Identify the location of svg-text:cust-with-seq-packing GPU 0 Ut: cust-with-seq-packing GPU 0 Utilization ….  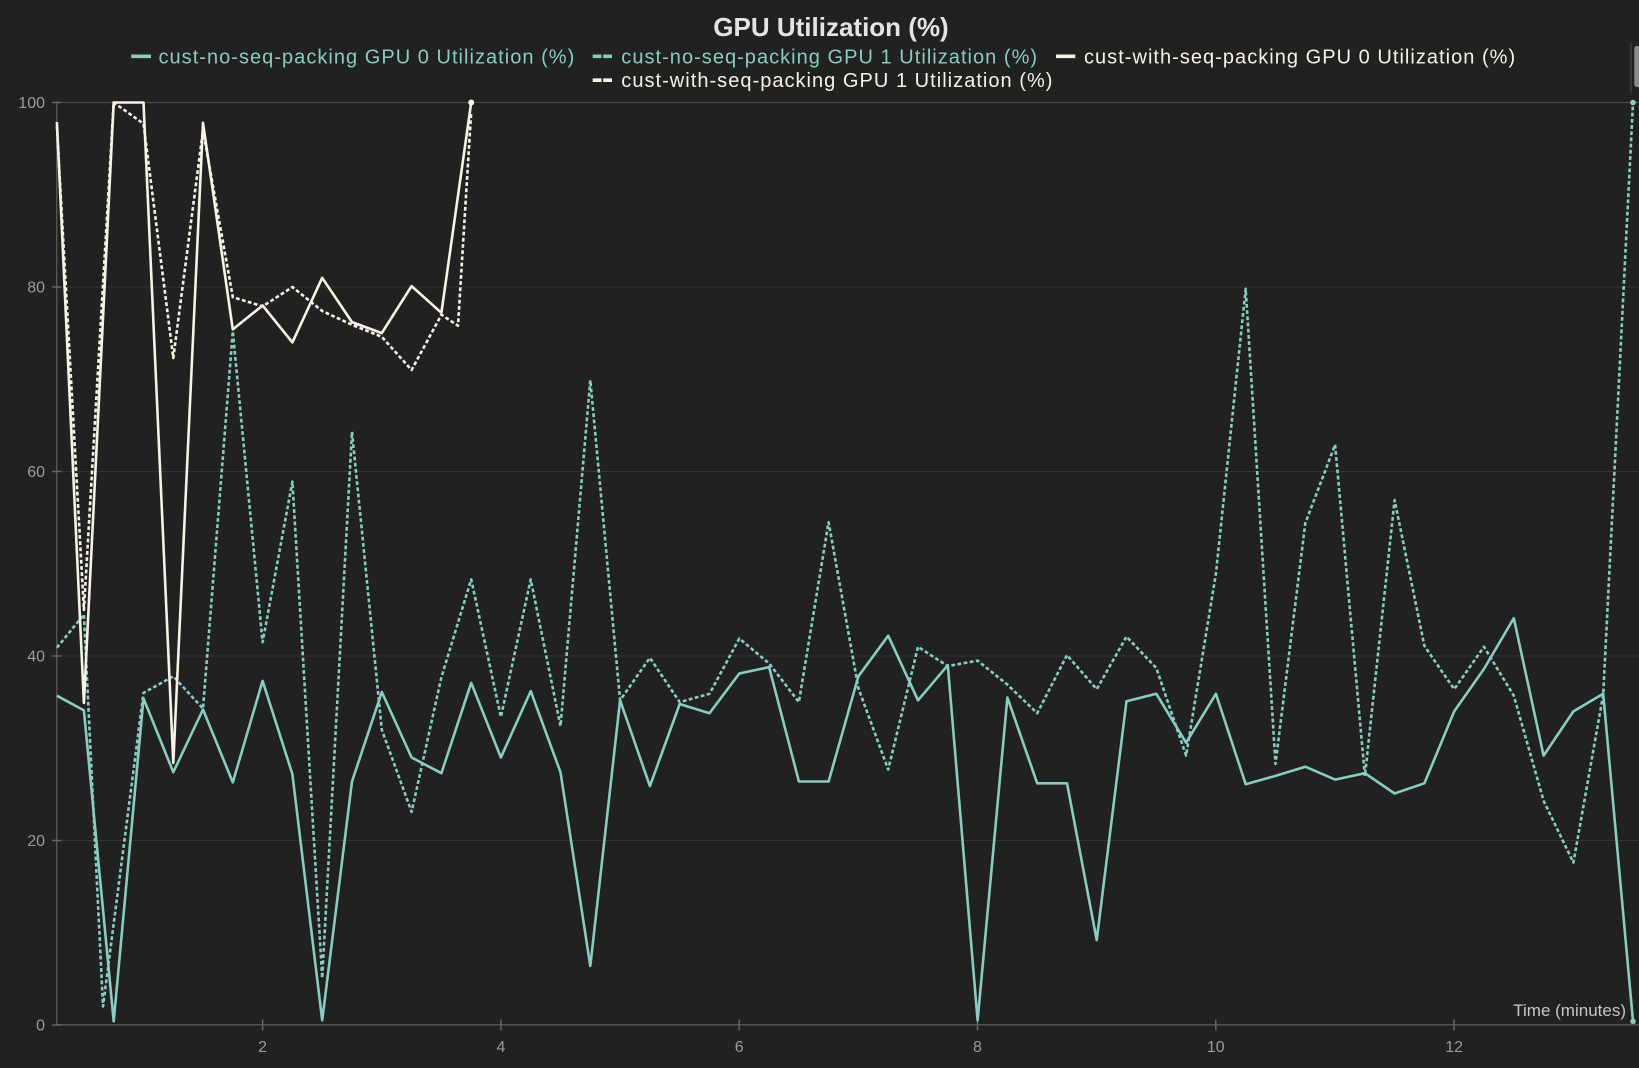
(1300, 57).